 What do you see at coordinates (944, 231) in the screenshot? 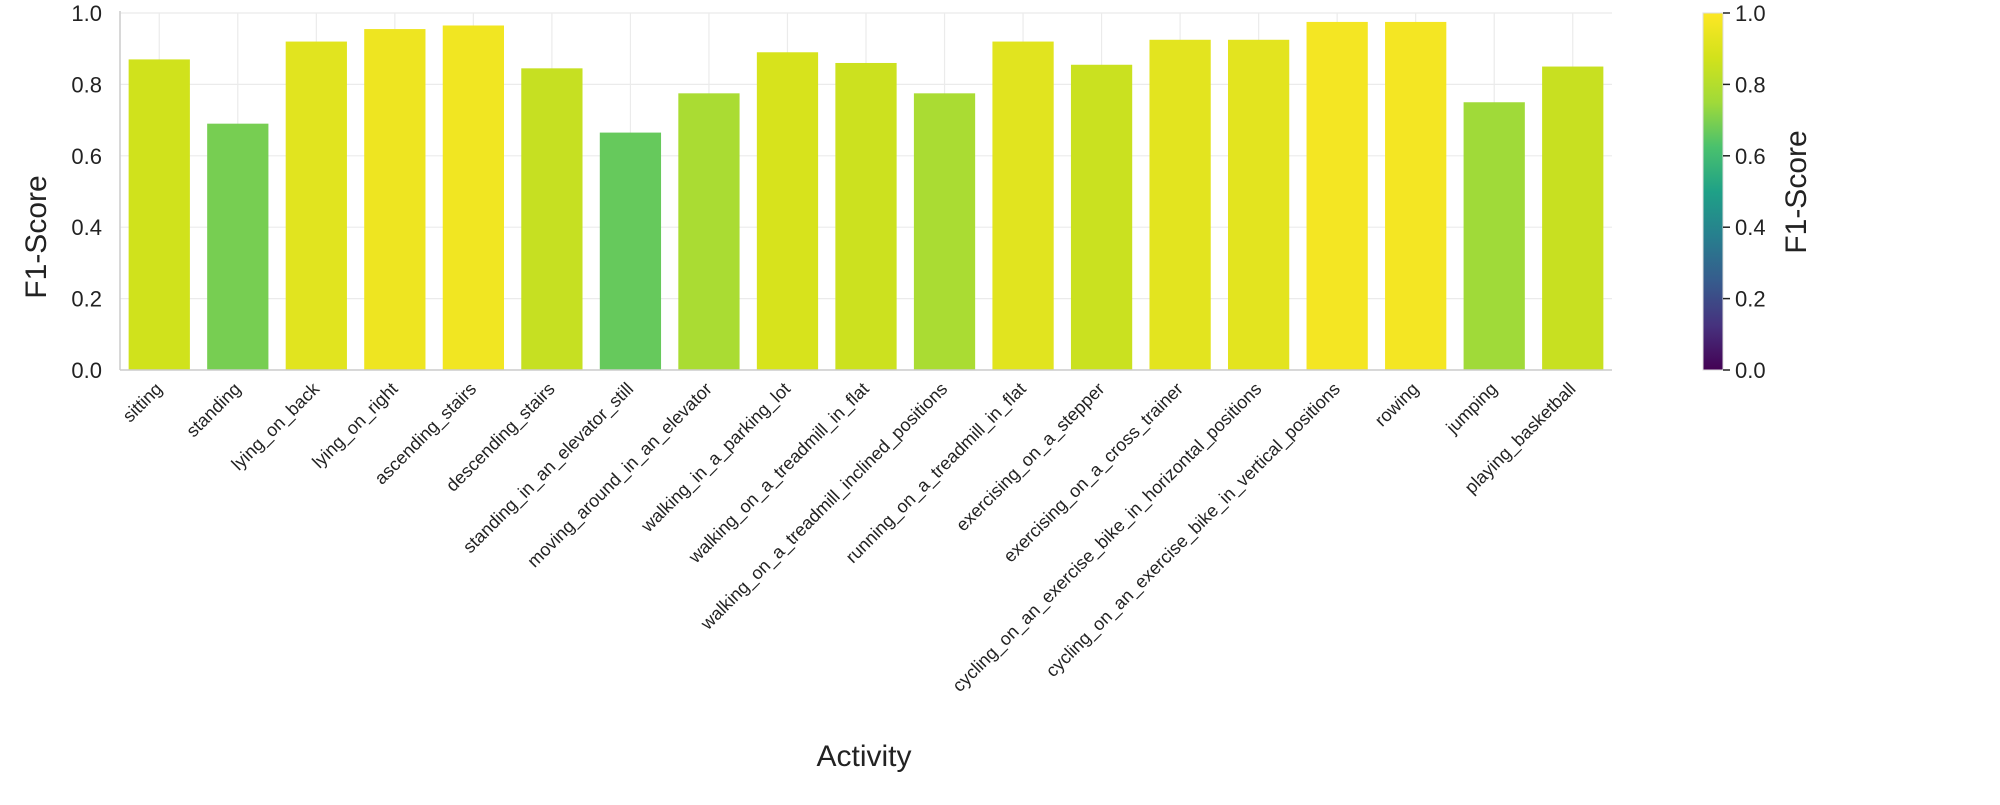
I see `bar-walking_on_a_treadmill_inclined_positions` at bounding box center [944, 231].